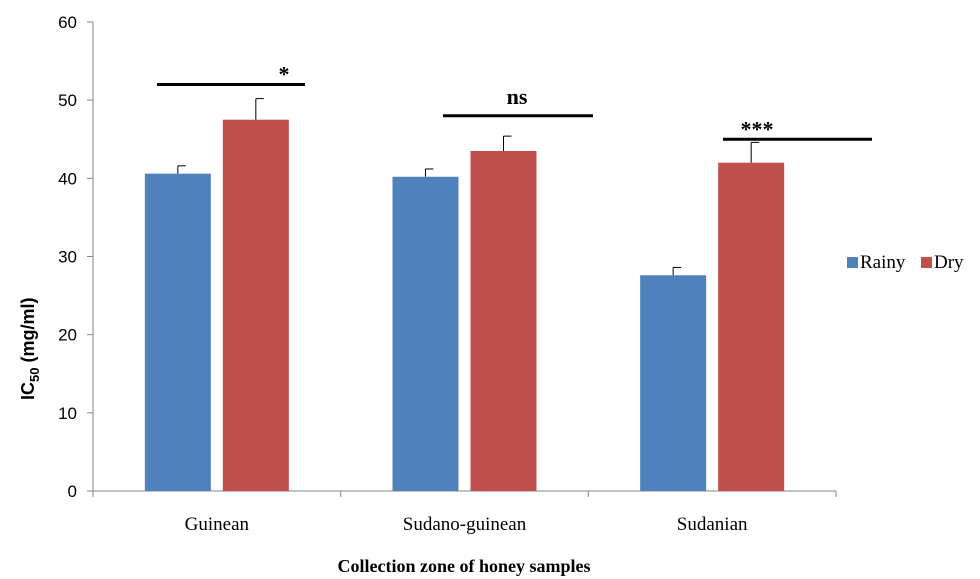  I want to click on legend-swatch-dry, so click(926, 262).